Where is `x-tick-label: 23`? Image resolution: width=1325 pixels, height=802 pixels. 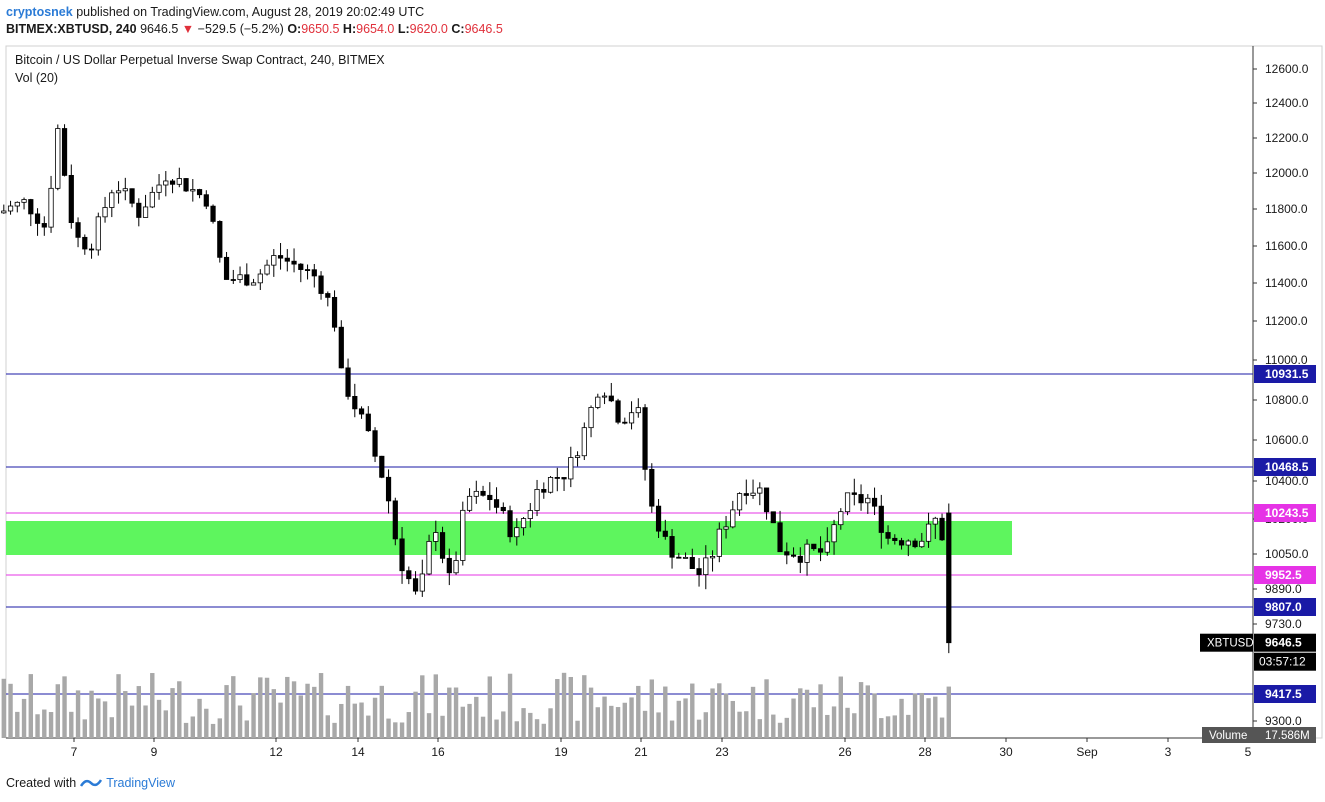 x-tick-label: 23 is located at coordinates (722, 752).